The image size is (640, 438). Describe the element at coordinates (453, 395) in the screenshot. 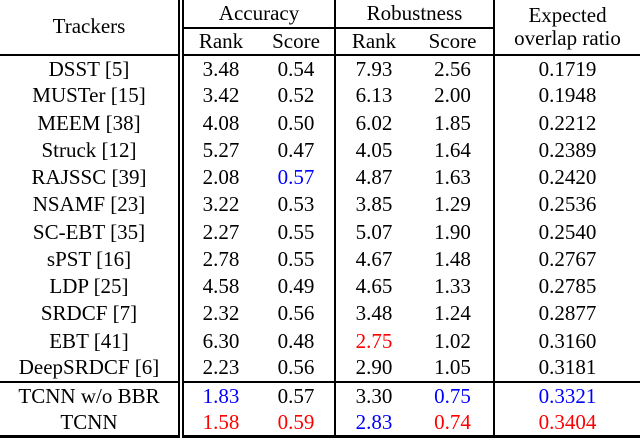

I see `cell-rob-score: 0.75` at that location.